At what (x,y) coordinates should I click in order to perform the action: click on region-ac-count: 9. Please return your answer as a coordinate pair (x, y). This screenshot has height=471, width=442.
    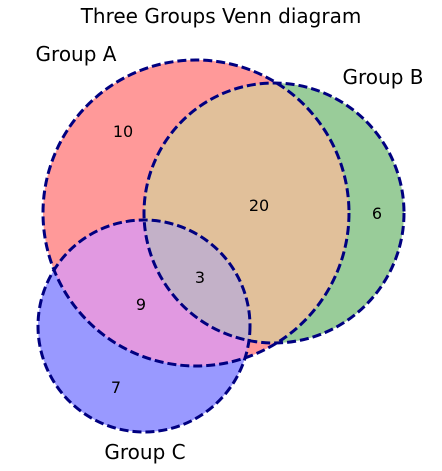
    Looking at the image, I should click on (141, 304).